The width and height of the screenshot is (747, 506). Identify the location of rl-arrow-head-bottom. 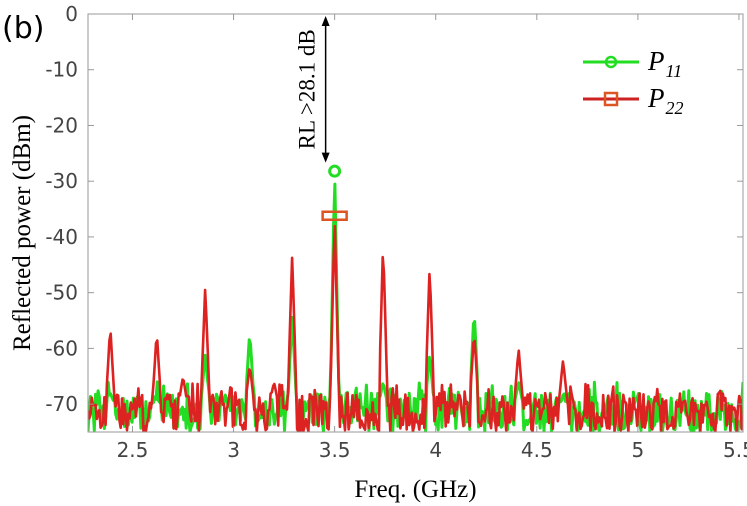
(325, 157).